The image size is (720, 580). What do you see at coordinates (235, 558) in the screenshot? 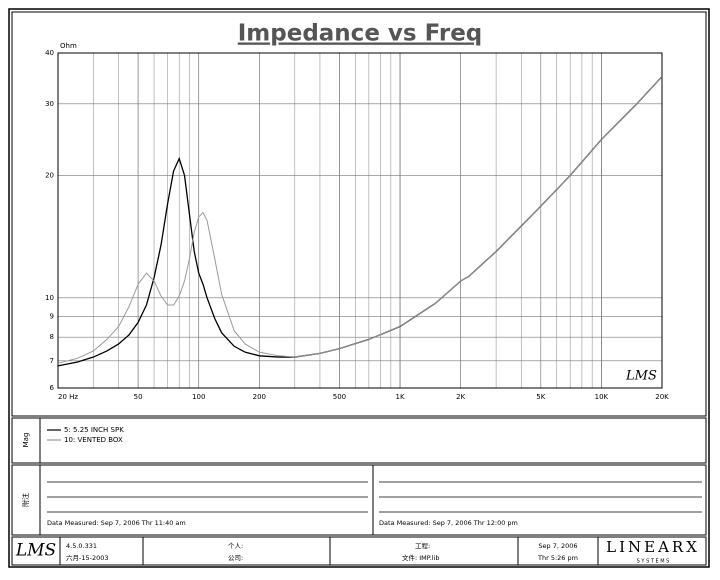
I see `company: 公司:` at bounding box center [235, 558].